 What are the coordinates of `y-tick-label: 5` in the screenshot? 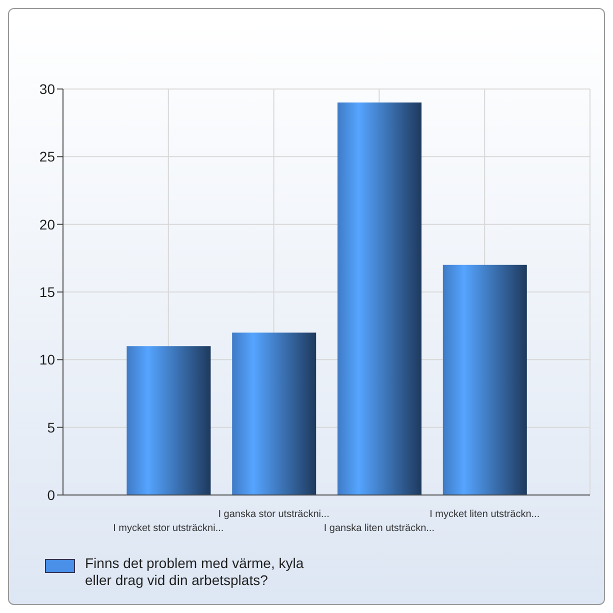 It's located at (51, 427).